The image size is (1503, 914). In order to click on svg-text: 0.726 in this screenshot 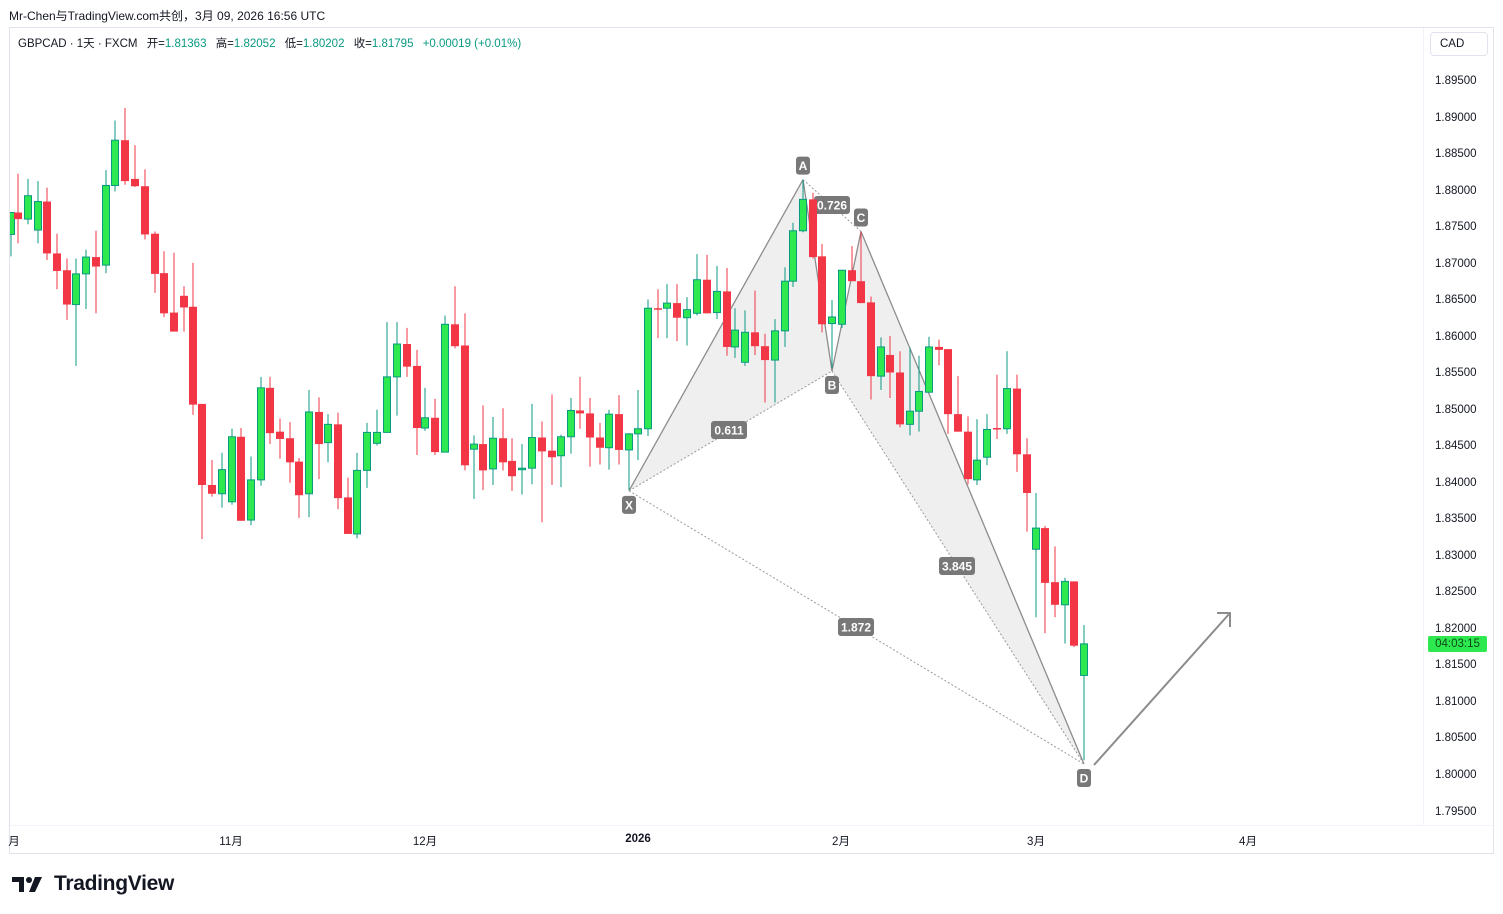, I will do `click(832, 206)`.